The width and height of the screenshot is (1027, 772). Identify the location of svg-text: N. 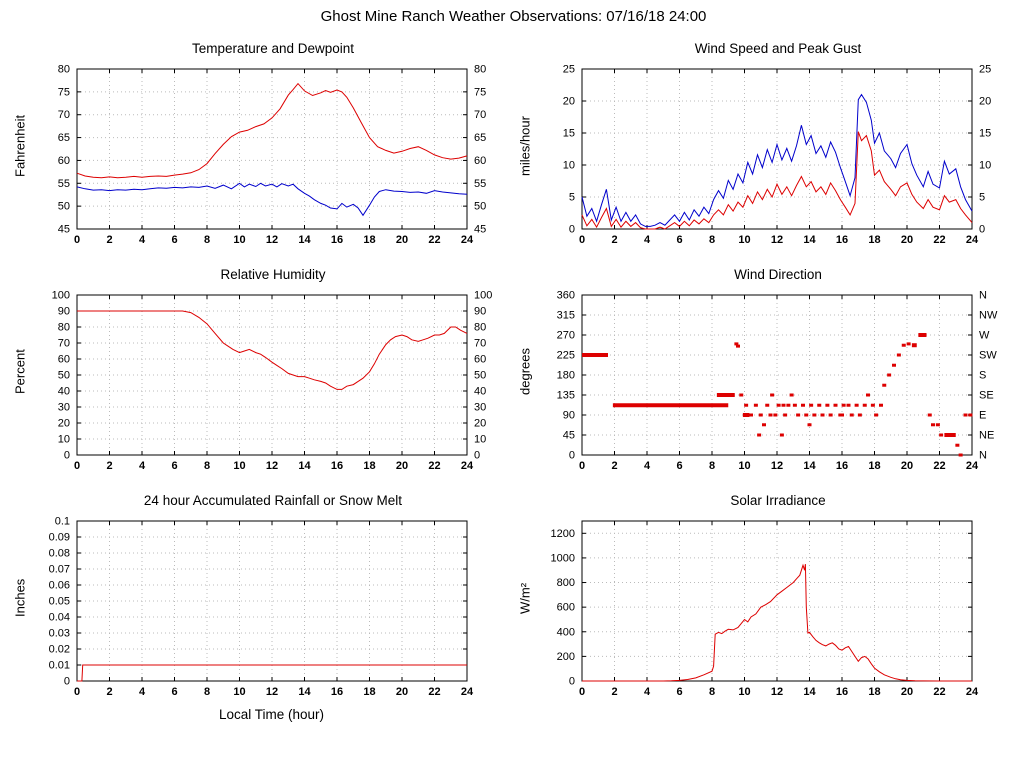
(983, 456).